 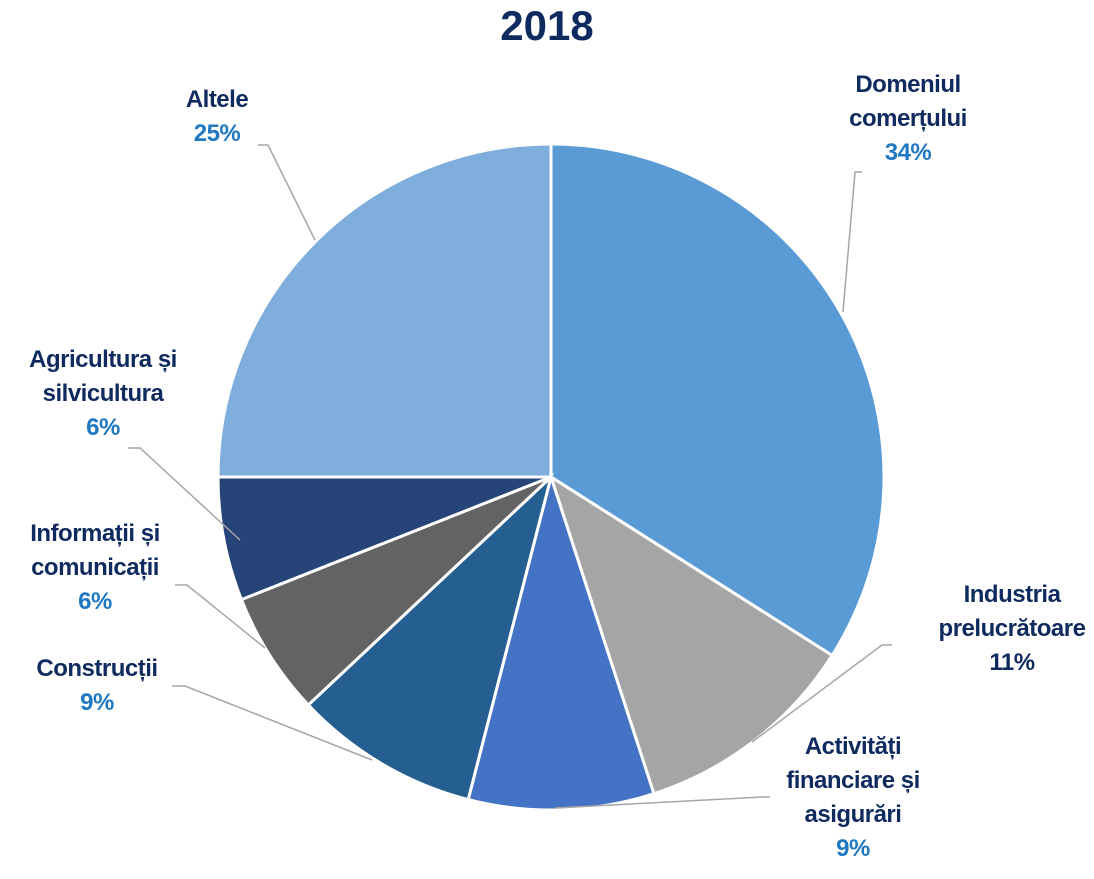 I want to click on category-label: Altele, so click(x=217, y=99).